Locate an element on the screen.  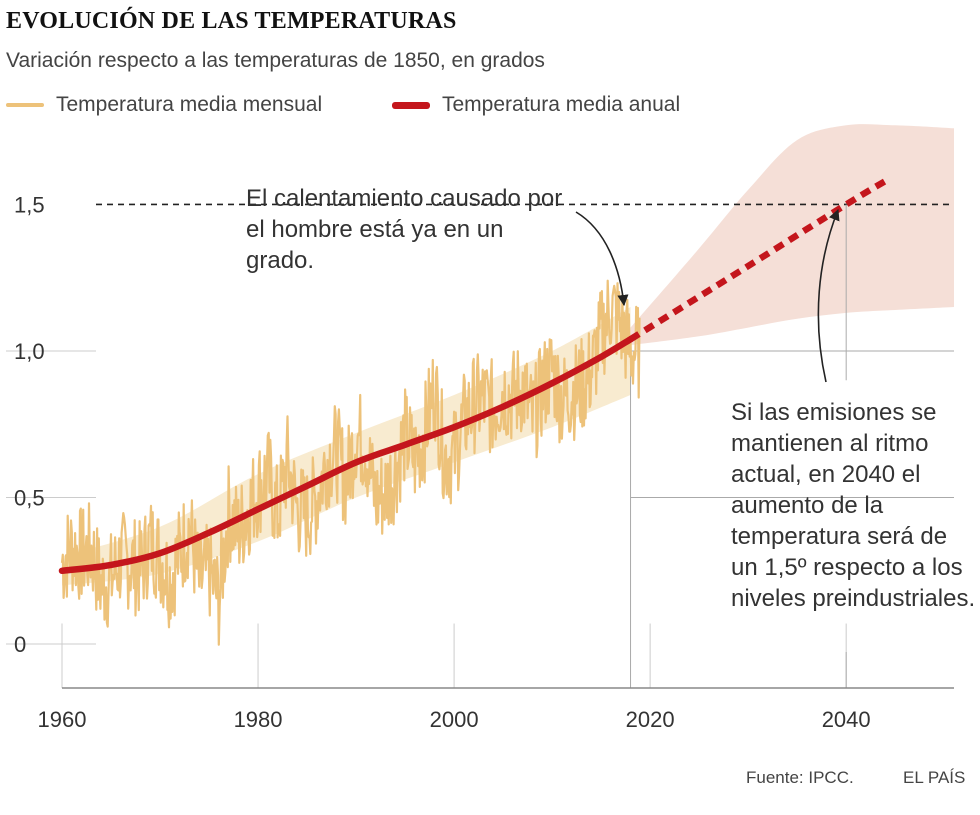
x-tick-label: 2000 is located at coordinates (454, 719).